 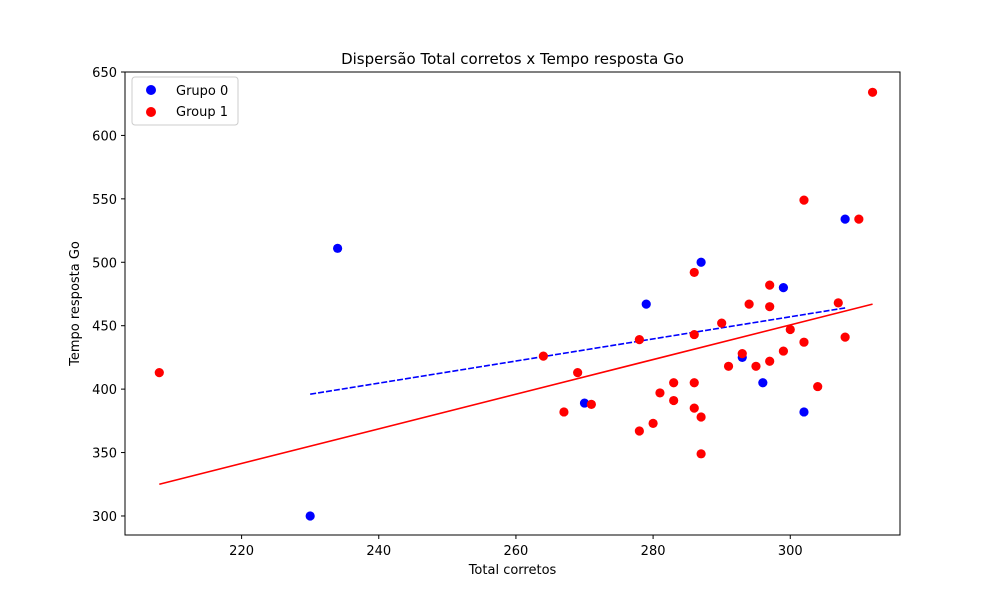 I want to click on legend-box, so click(x=185, y=101).